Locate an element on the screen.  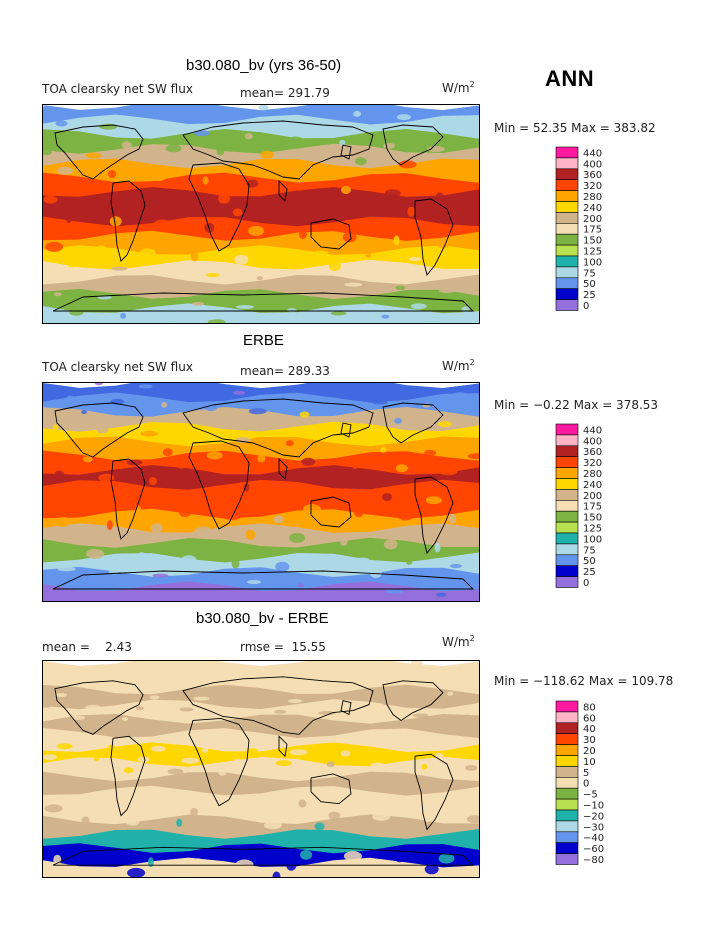
colorbar-label-7: 175 is located at coordinates (592, 230).